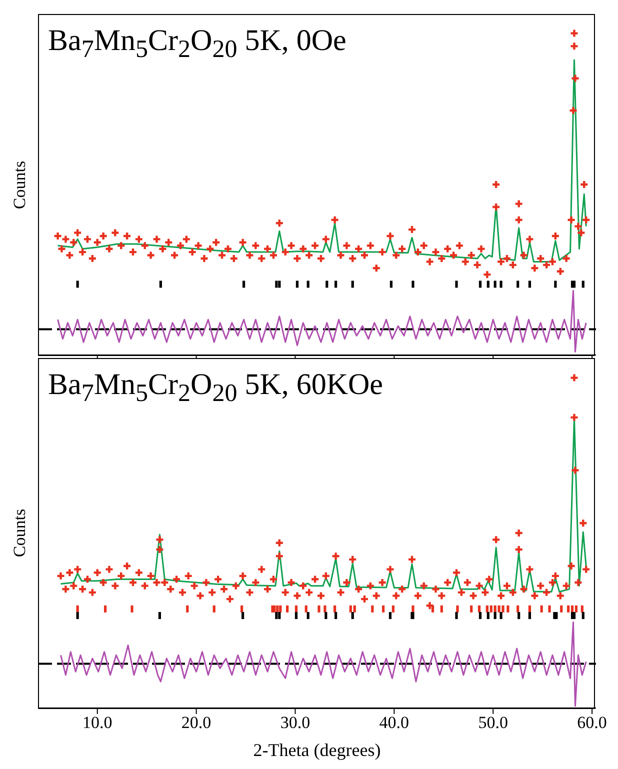  Describe the element at coordinates (295, 722) in the screenshot. I see `x-tick-label: 30.0` at that location.